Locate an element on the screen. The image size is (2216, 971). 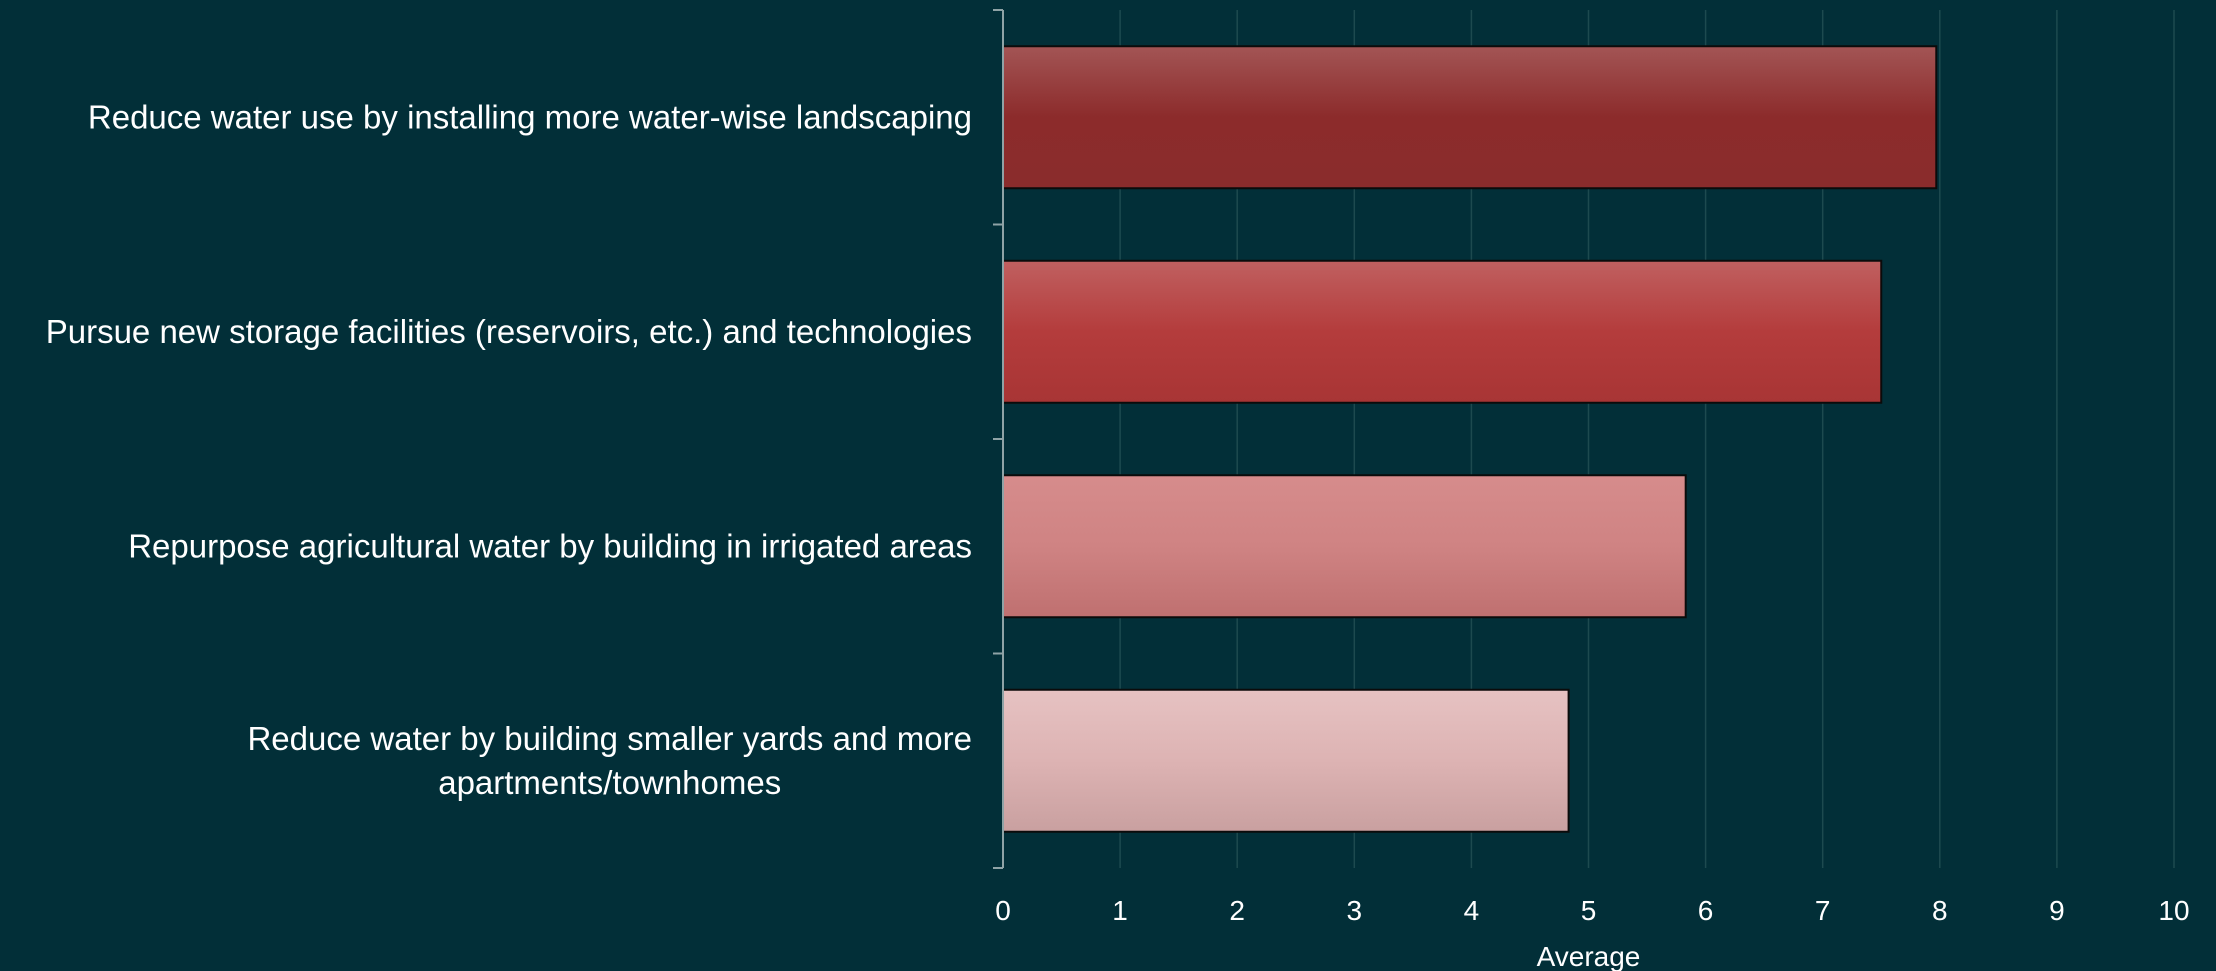
x-axis-title: Average is located at coordinates (1589, 956).